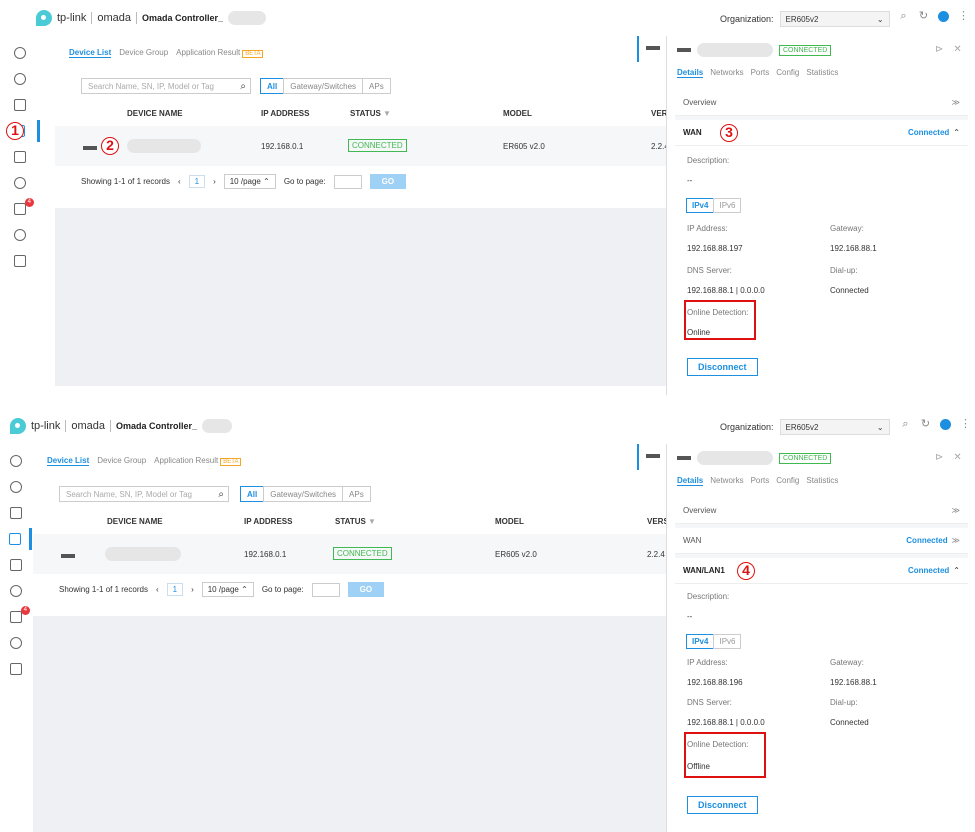  I want to click on table-row: 192.168.0.1 CONNECTED ER605 v2.0 2.2.4, so click(355, 554).